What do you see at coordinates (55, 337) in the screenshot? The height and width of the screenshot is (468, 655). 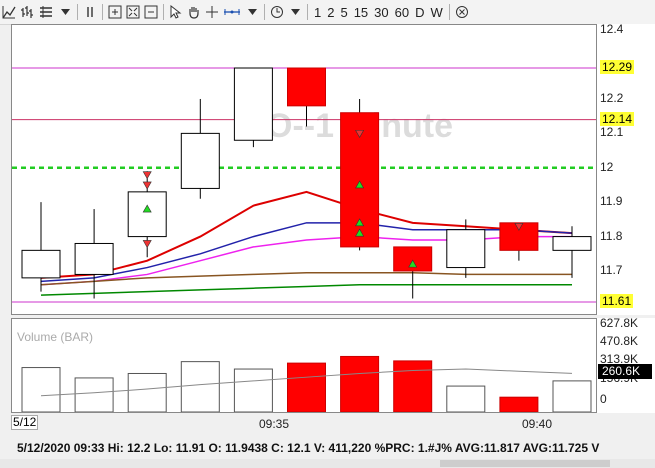 I see `volume-title: Volume (BAR)` at bounding box center [55, 337].